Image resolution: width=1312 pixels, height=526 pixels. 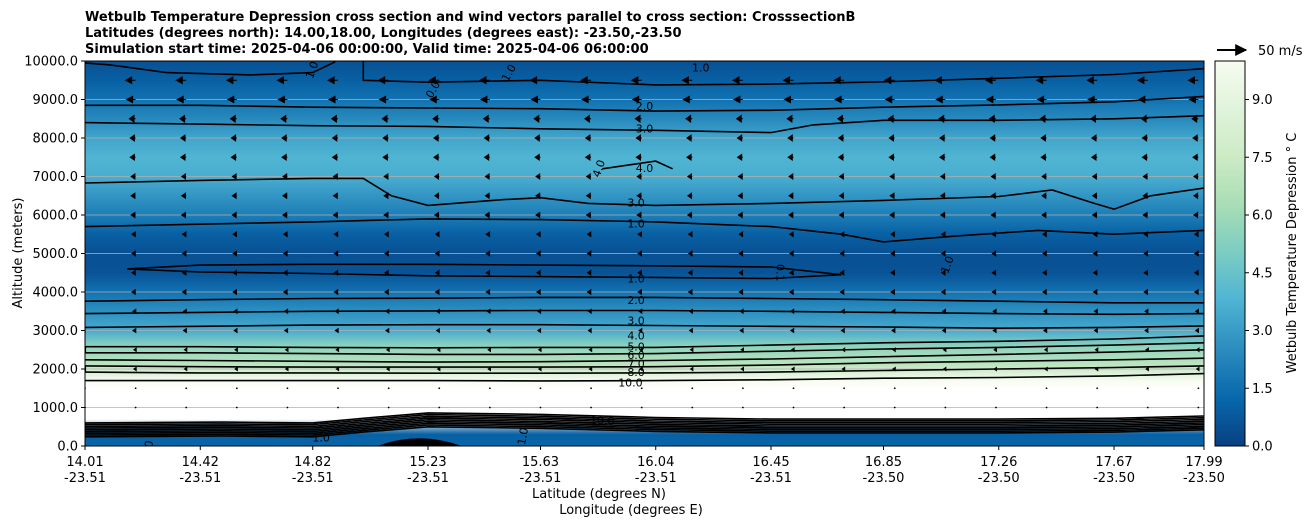 I want to click on contour-label: 5.0, so click(x=636, y=346).